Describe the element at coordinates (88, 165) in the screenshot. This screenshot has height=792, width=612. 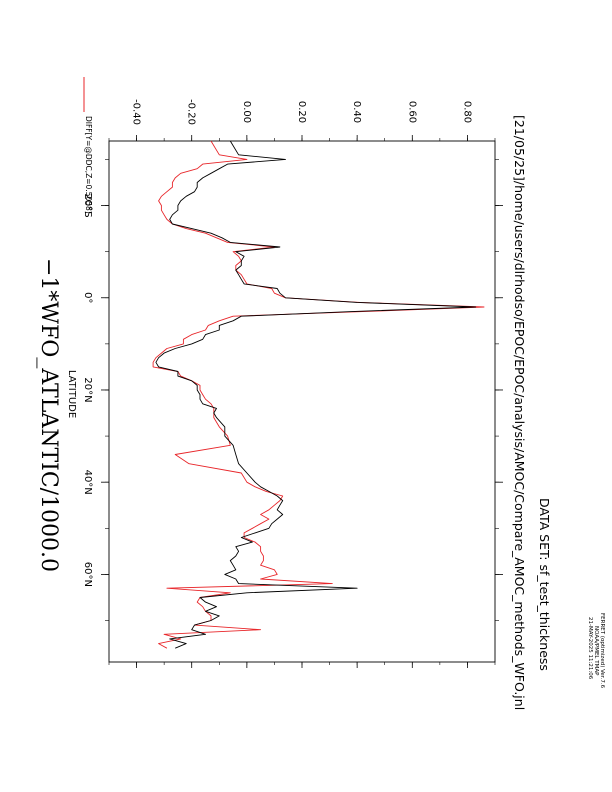
I see `legend-label: DIFF[Y=@DDC,Z=0.5058]` at that location.